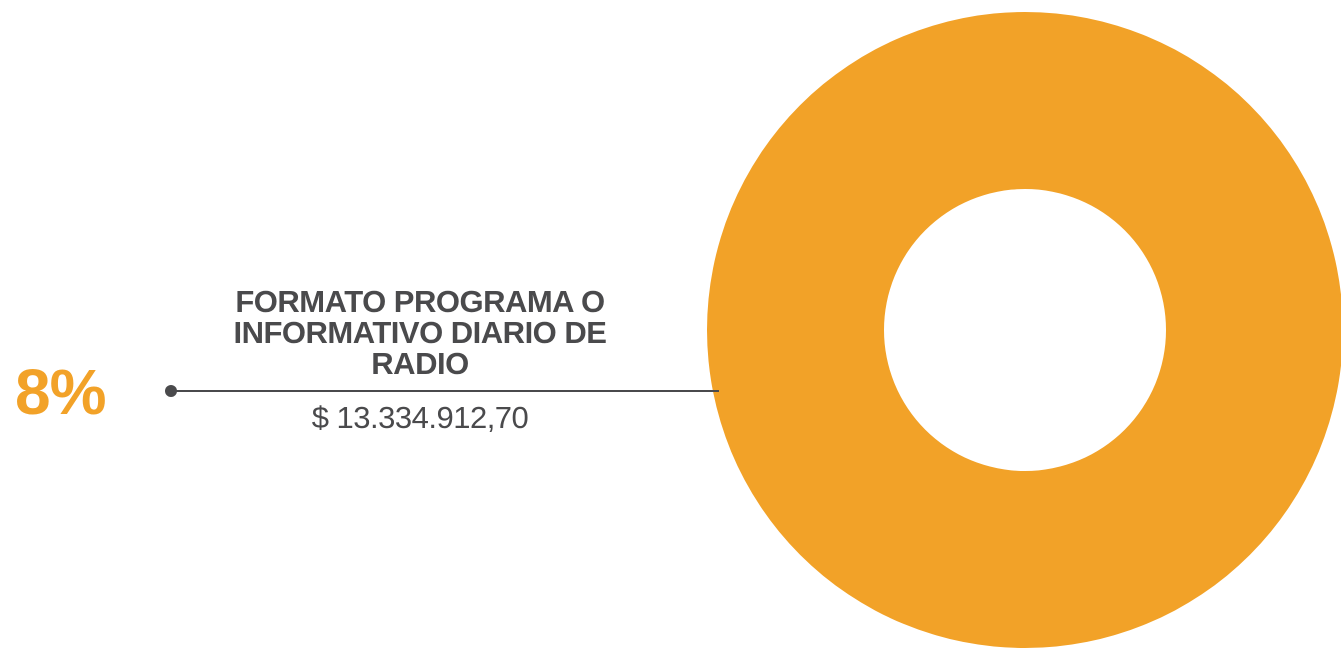 This screenshot has width=1341, height=648. Describe the element at coordinates (420, 417) in the screenshot. I see `slice-amount-label: $ 13.334.912,70` at that location.